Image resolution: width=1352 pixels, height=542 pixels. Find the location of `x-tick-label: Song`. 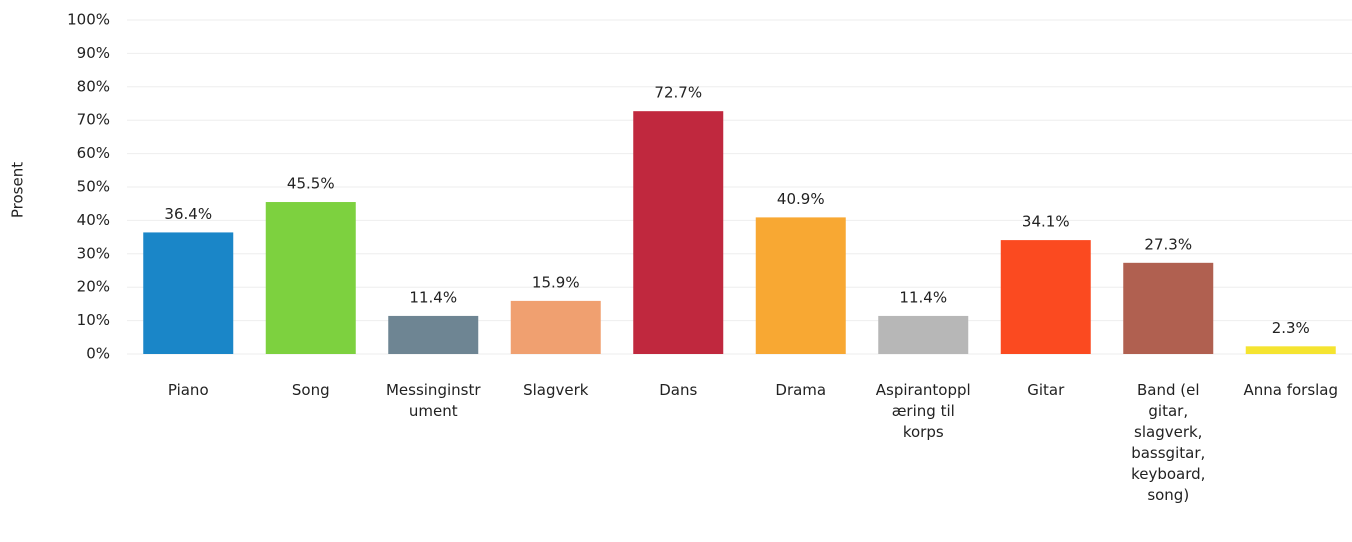

x-tick-label: Song is located at coordinates (310, 390).